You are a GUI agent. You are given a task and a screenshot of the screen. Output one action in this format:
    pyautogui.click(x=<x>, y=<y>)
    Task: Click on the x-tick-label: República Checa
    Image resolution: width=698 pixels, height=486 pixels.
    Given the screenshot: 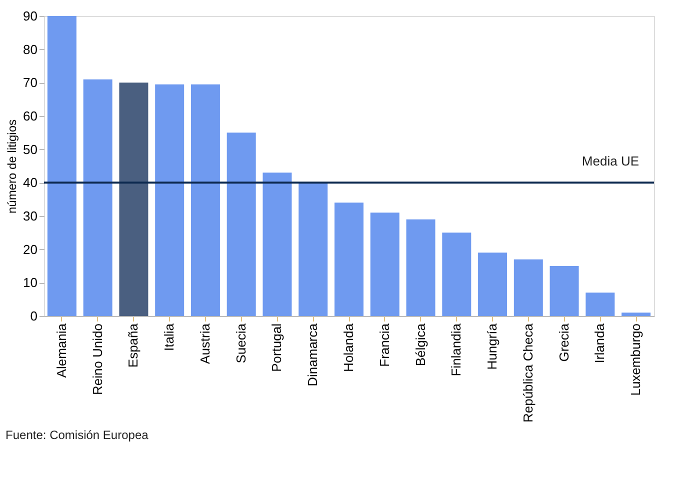 What is the action you would take?
    pyautogui.click(x=528, y=372)
    